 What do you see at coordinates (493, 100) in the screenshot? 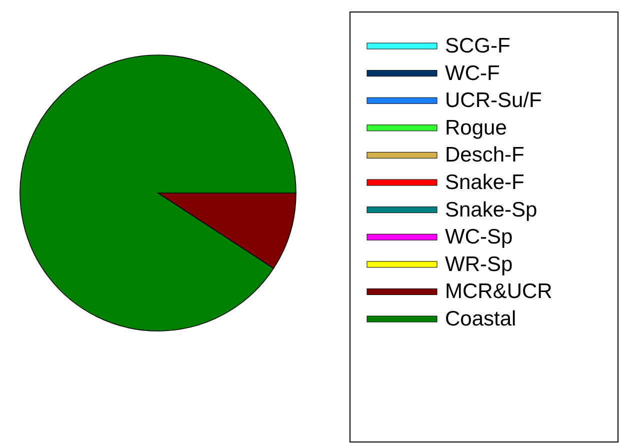
I see `legend-label: UCR-Su/F` at bounding box center [493, 100].